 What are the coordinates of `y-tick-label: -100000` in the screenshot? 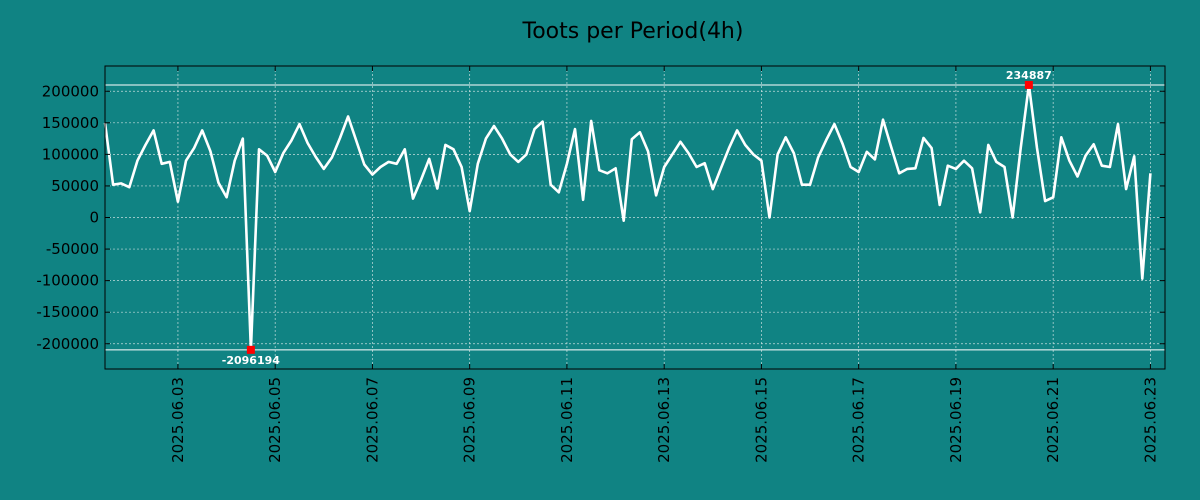 It's located at (67, 281).